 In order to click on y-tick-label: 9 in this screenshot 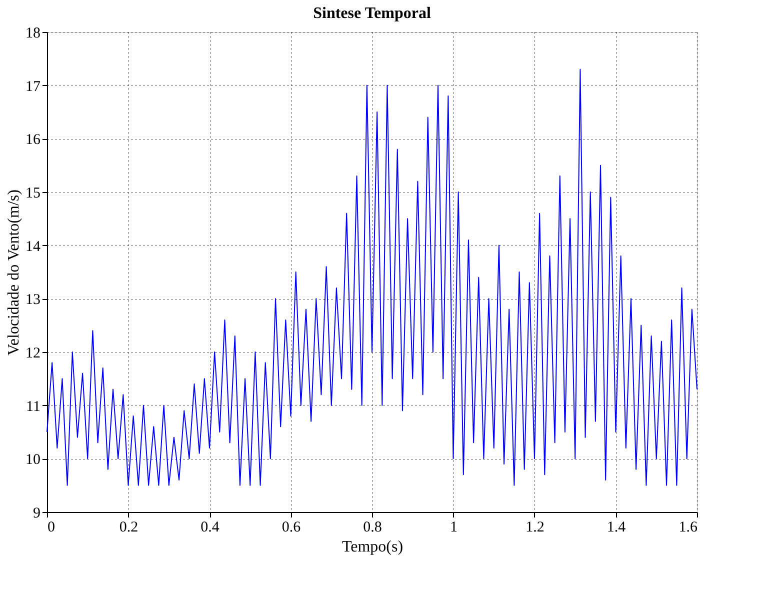, I will do `click(36, 514)`.